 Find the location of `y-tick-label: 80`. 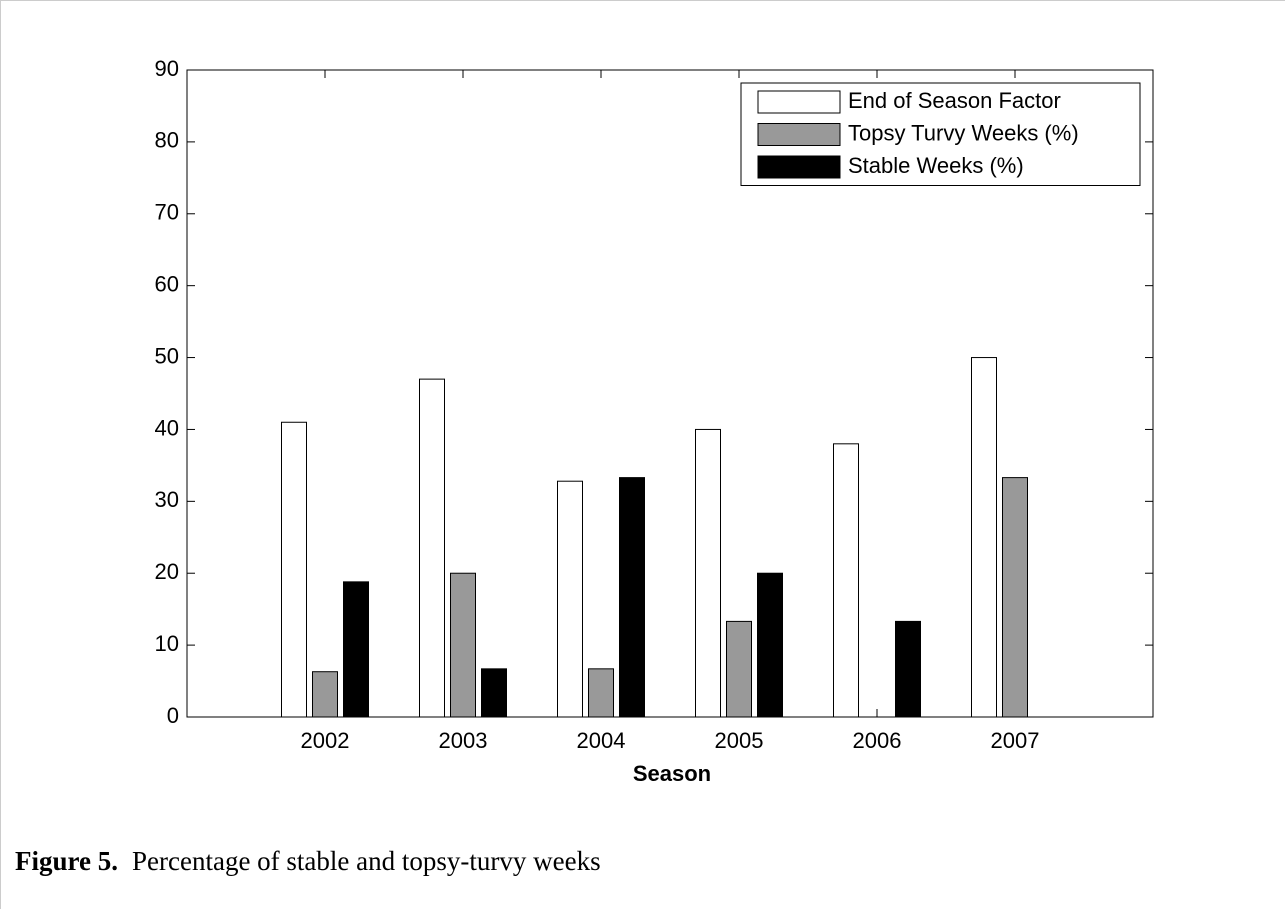

y-tick-label: 80 is located at coordinates (167, 140).